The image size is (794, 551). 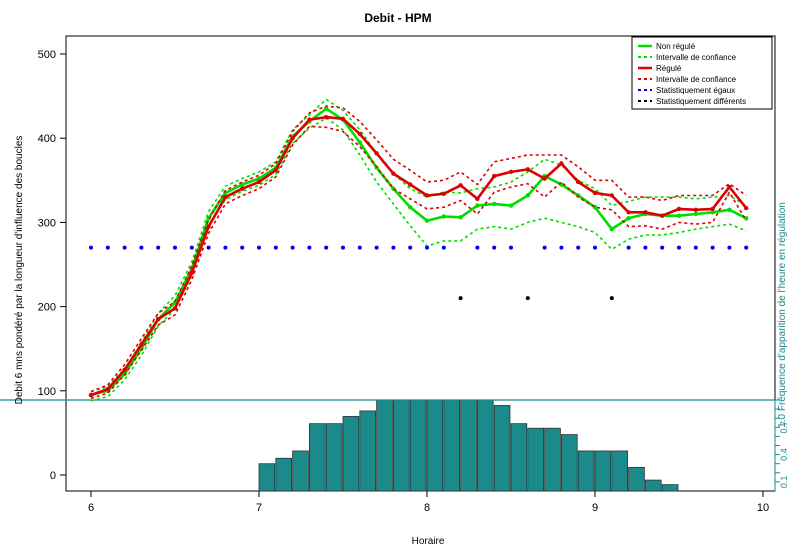 What do you see at coordinates (91, 508) in the screenshot?
I see `x-tick-label: 6` at bounding box center [91, 508].